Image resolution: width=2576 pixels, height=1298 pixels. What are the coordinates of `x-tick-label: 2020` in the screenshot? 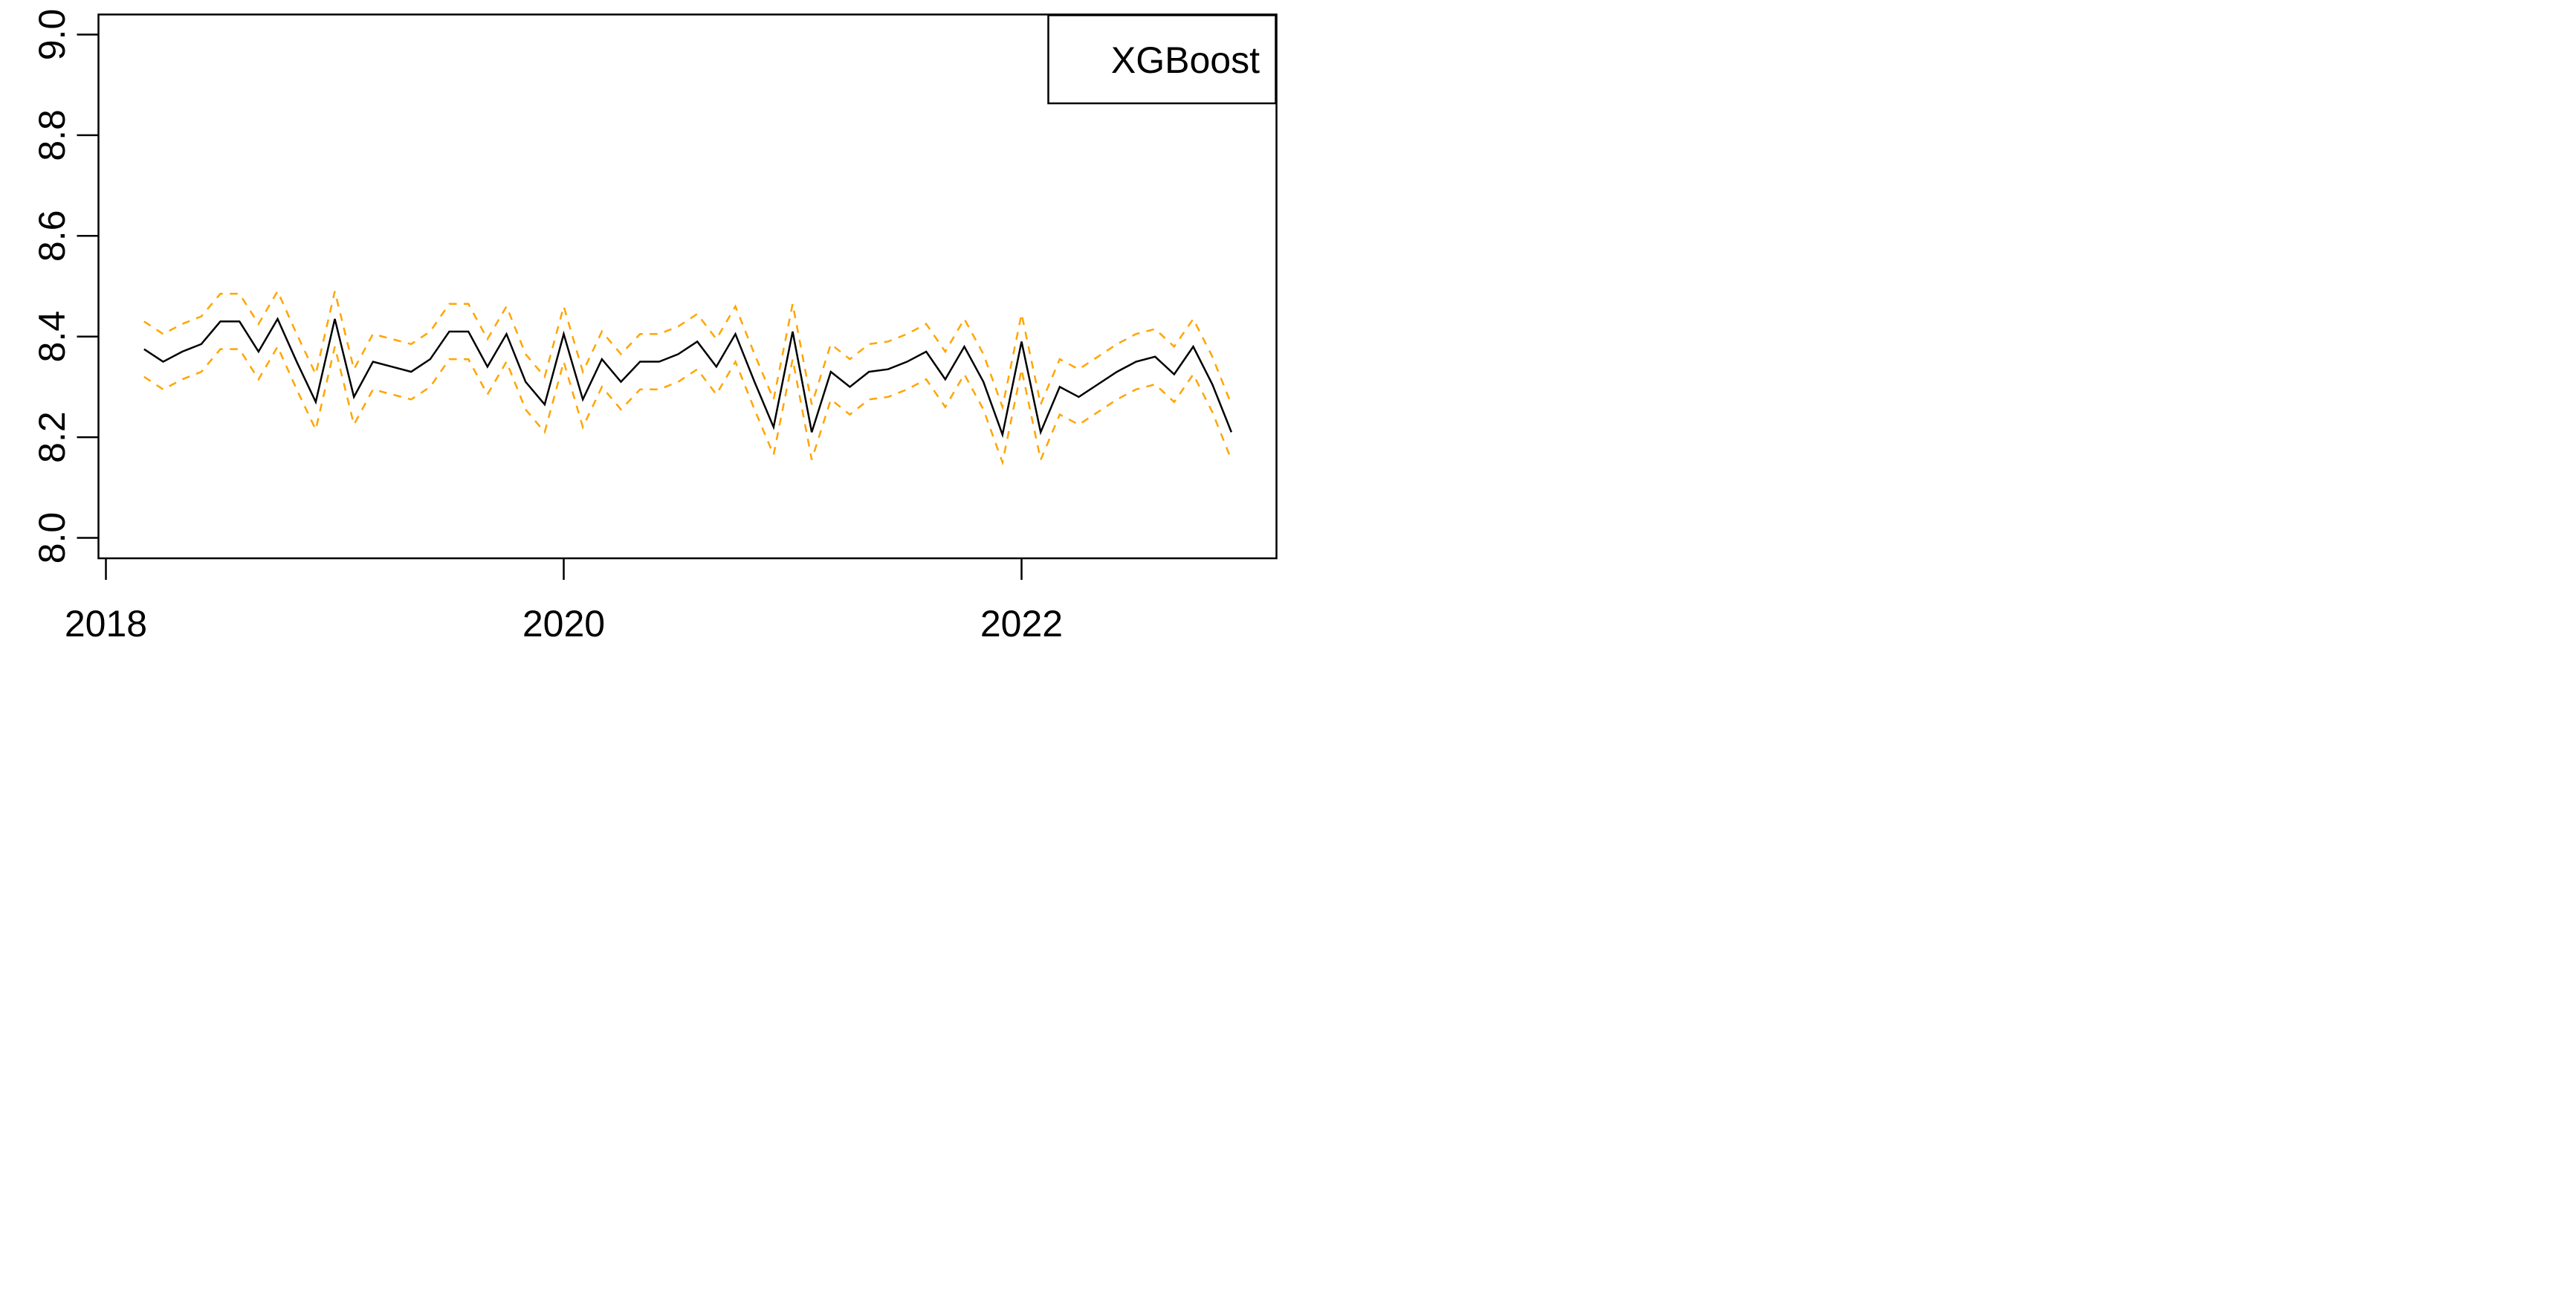 It's located at (563, 624).